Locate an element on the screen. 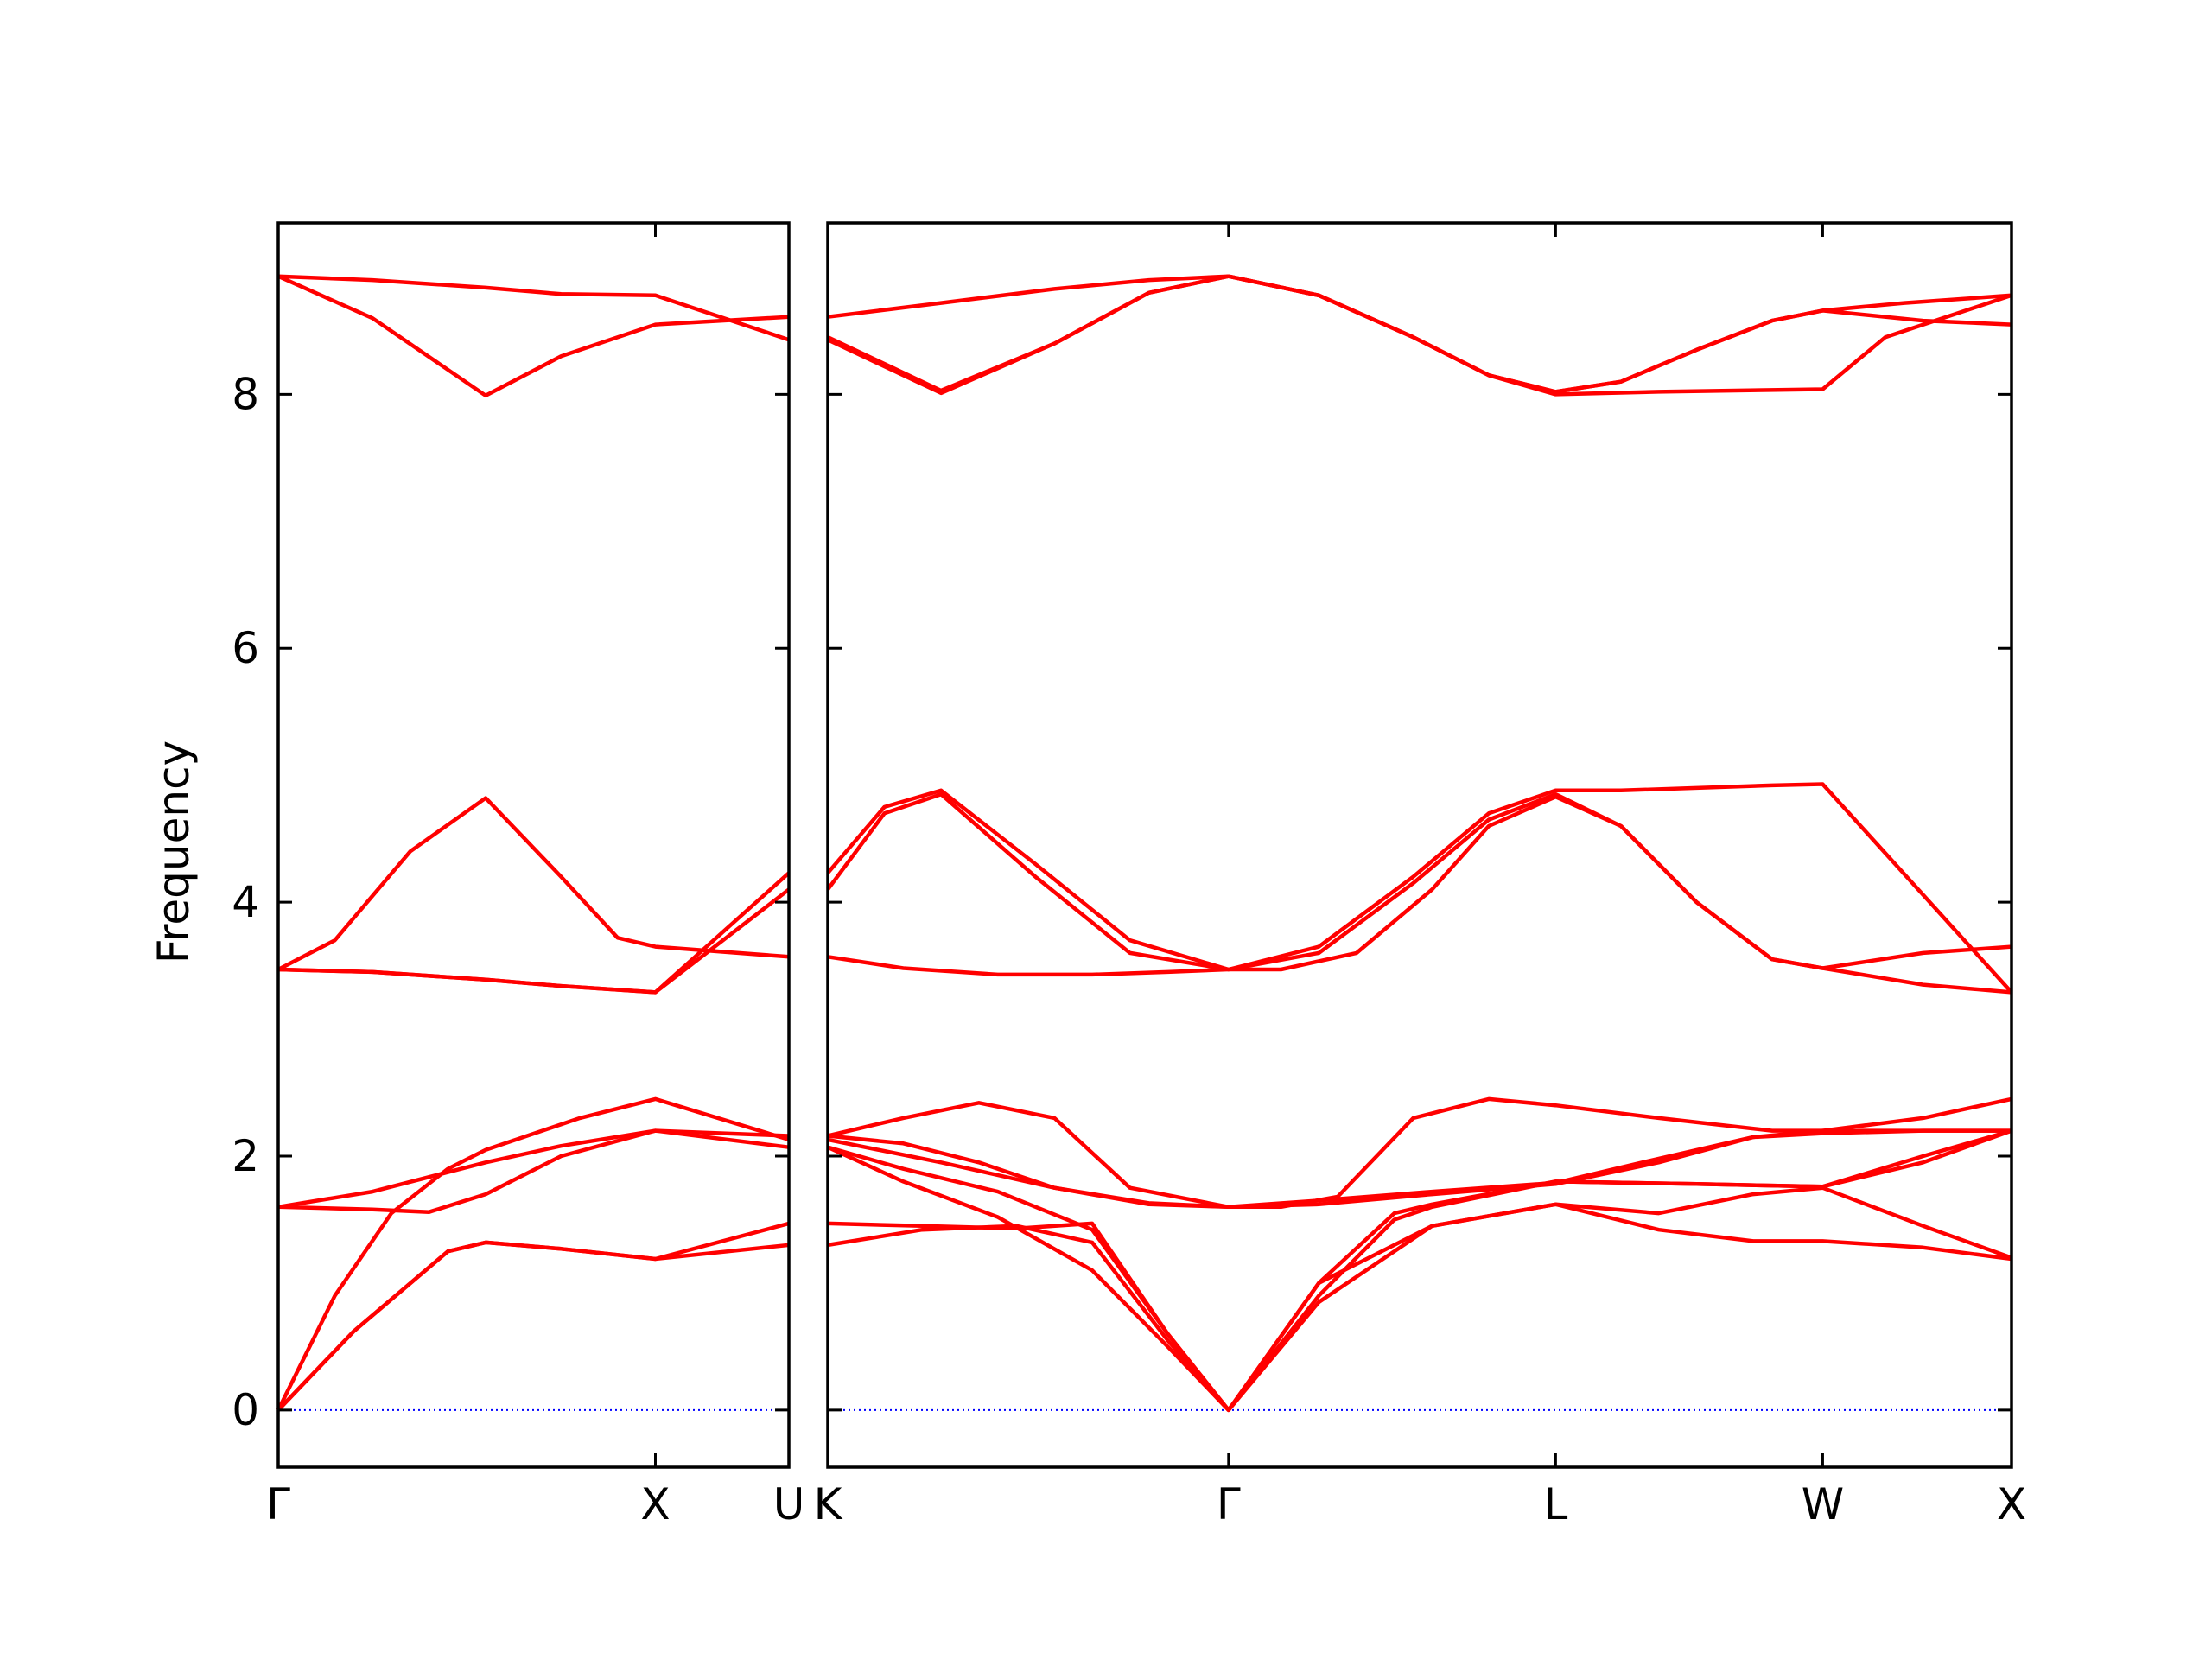  x-tick-label: W is located at coordinates (1823, 1504).